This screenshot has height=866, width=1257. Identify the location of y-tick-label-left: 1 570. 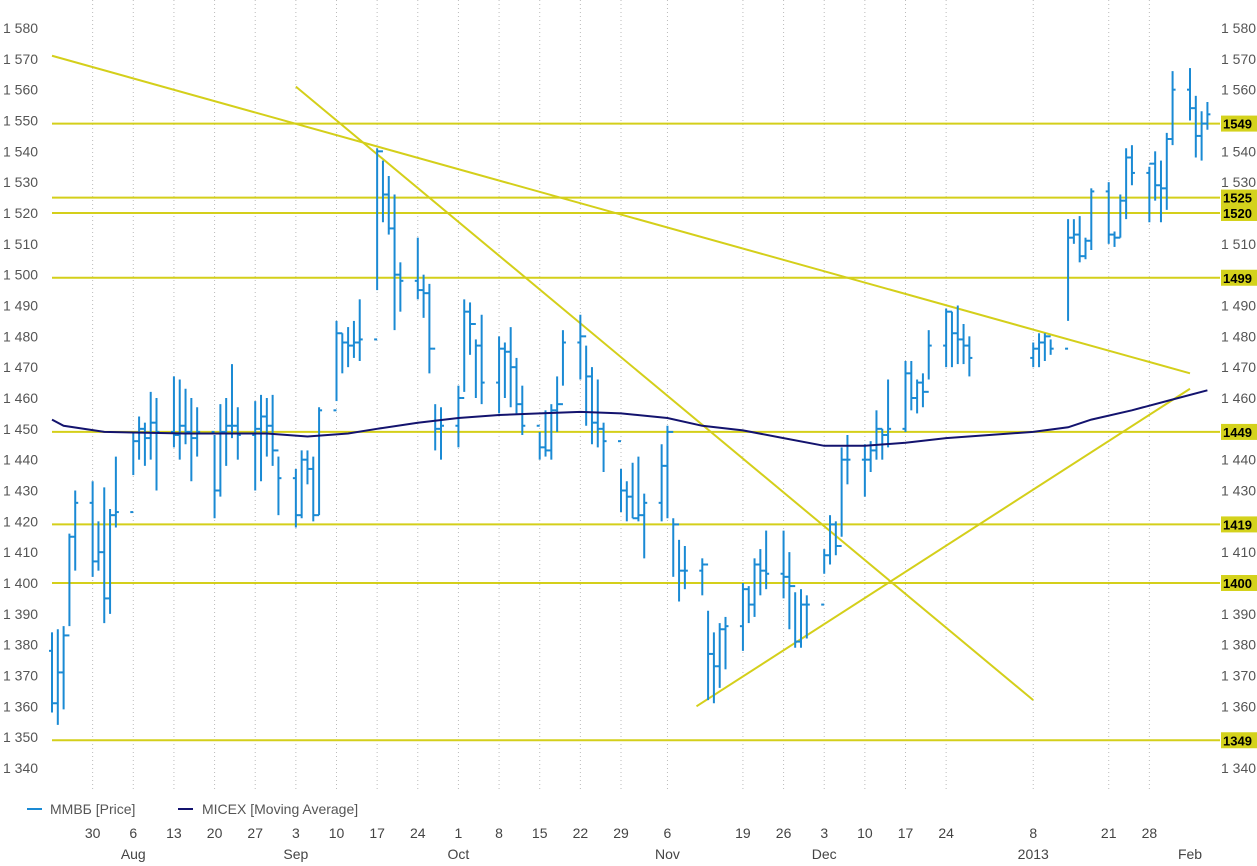
(20, 59).